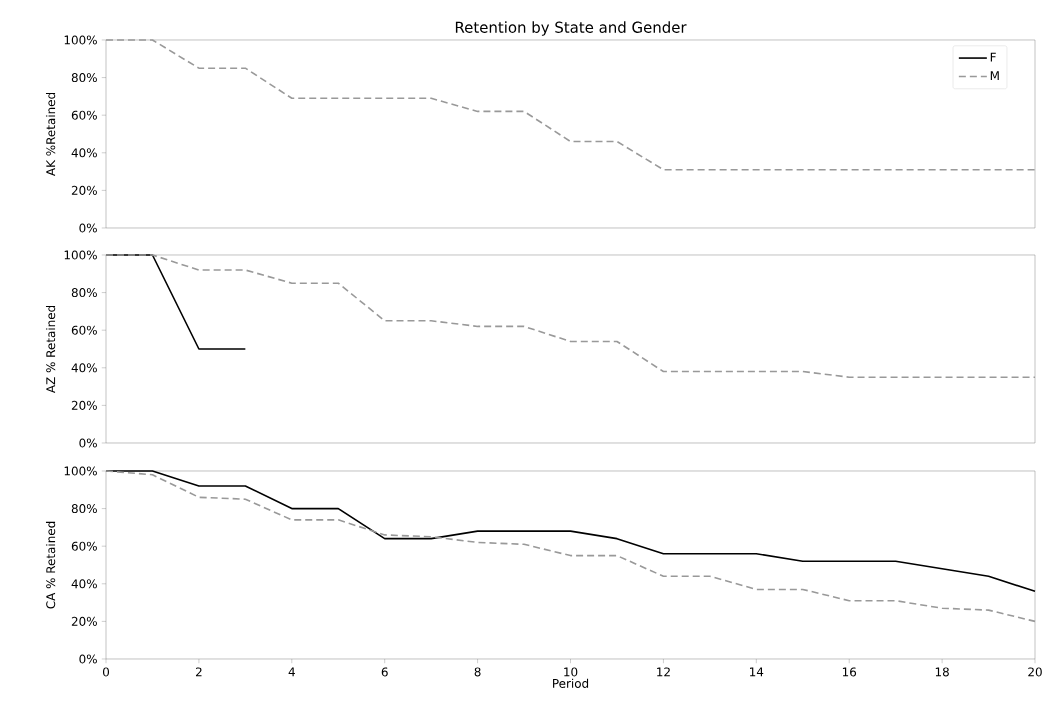 The height and width of the screenshot is (709, 1060). What do you see at coordinates (663, 672) in the screenshot?
I see `x-tick-label: 12` at bounding box center [663, 672].